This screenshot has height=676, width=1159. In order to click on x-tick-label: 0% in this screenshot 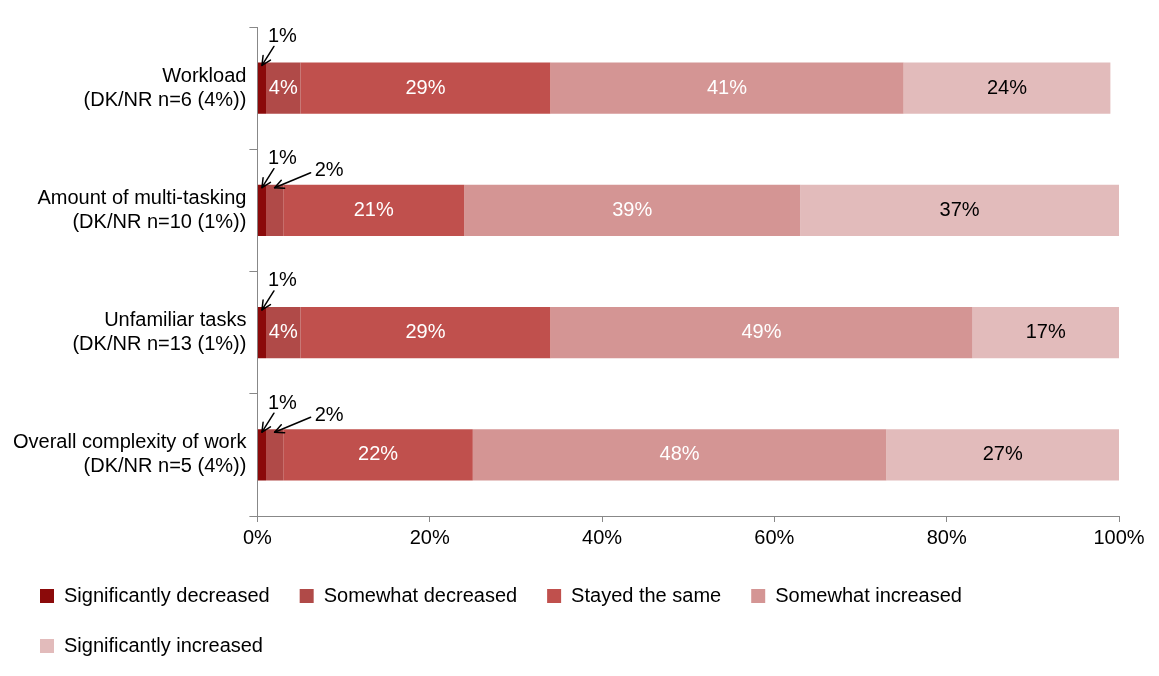, I will do `click(257, 536)`.